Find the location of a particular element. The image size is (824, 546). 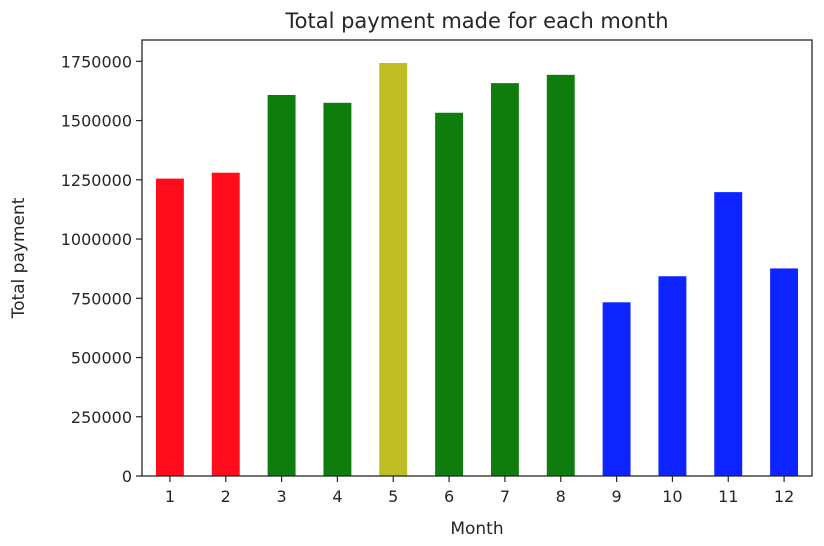

y-tick-label: 500000 is located at coordinates (101, 358).